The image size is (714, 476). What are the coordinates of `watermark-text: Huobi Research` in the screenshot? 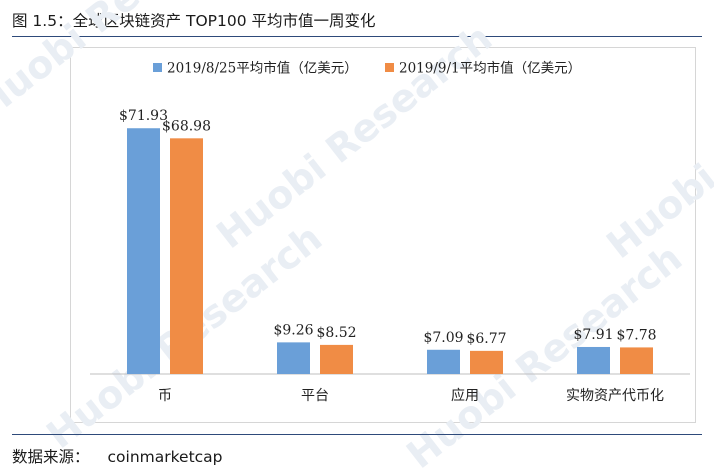 It's located at (656, 146).